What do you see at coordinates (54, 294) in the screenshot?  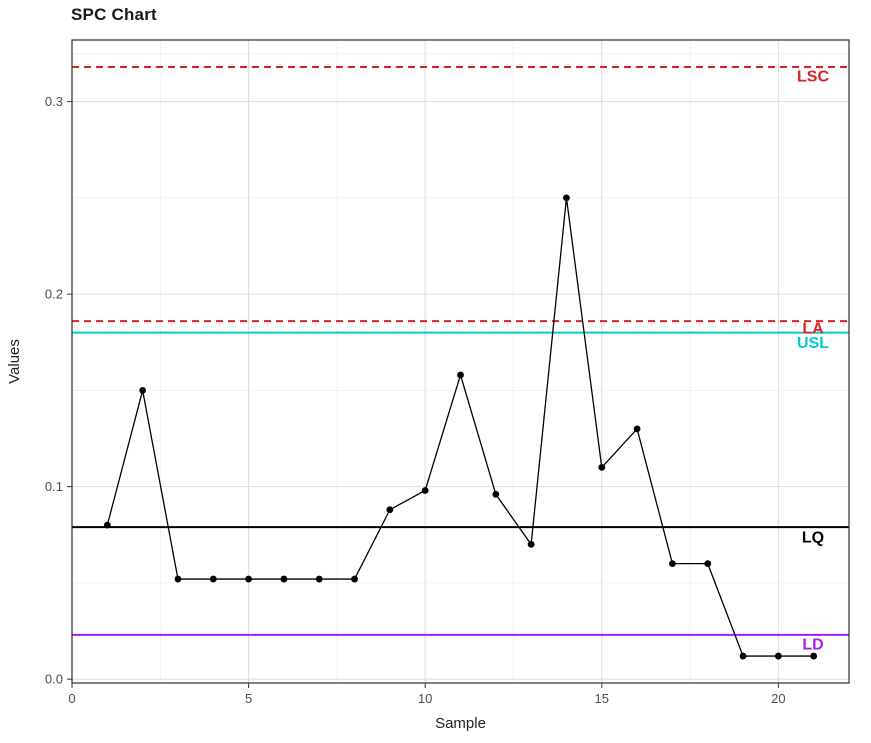 I see `y-tick-label: 0.2` at bounding box center [54, 294].